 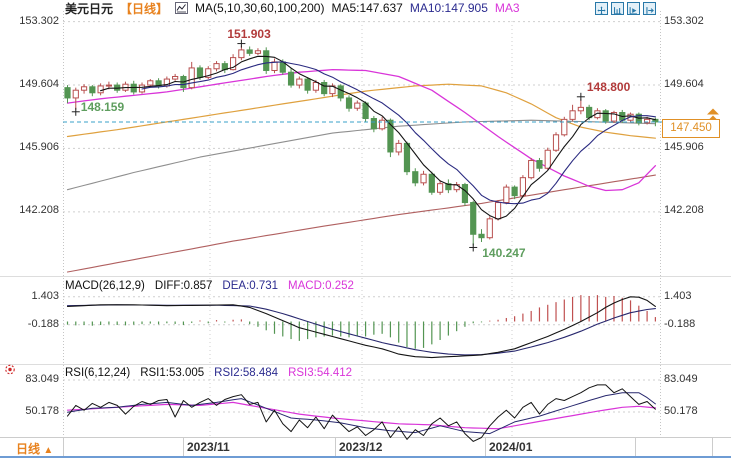 What do you see at coordinates (680, 324) in the screenshot?
I see `macd-axis-label-right: -0.188` at bounding box center [680, 324].